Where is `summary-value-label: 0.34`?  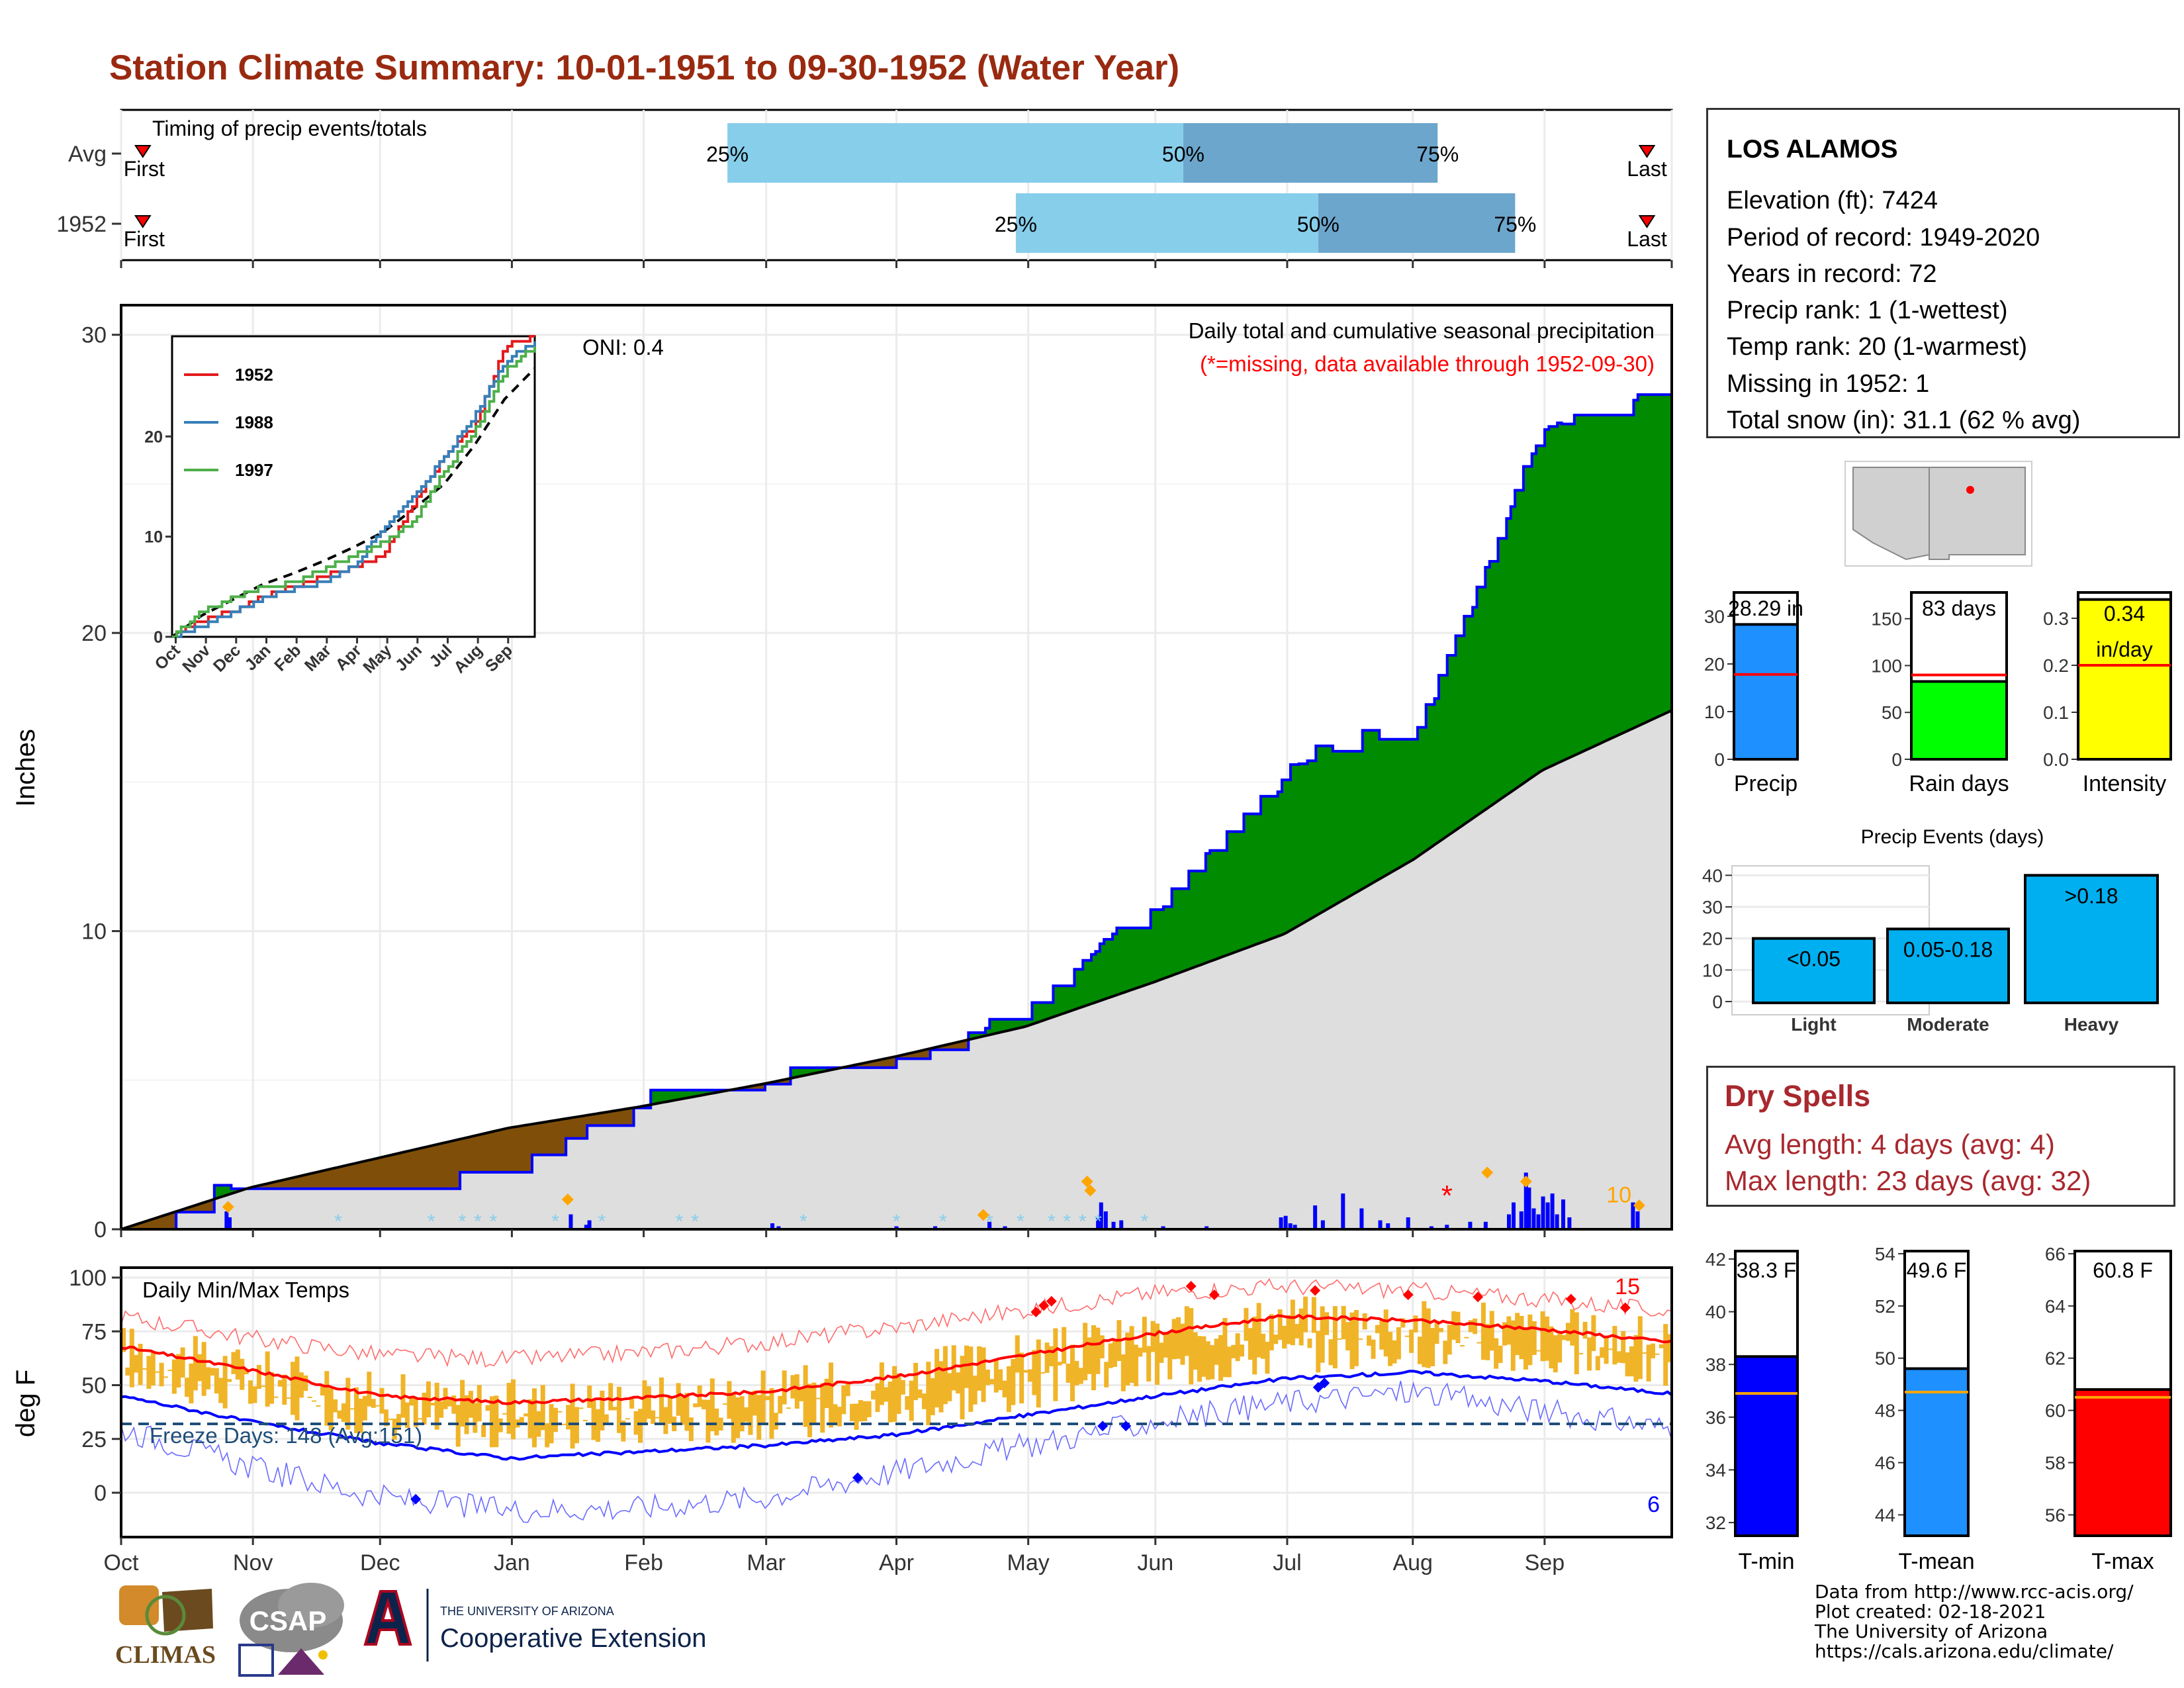 summary-value-label: 0.34 is located at coordinates (2124, 614).